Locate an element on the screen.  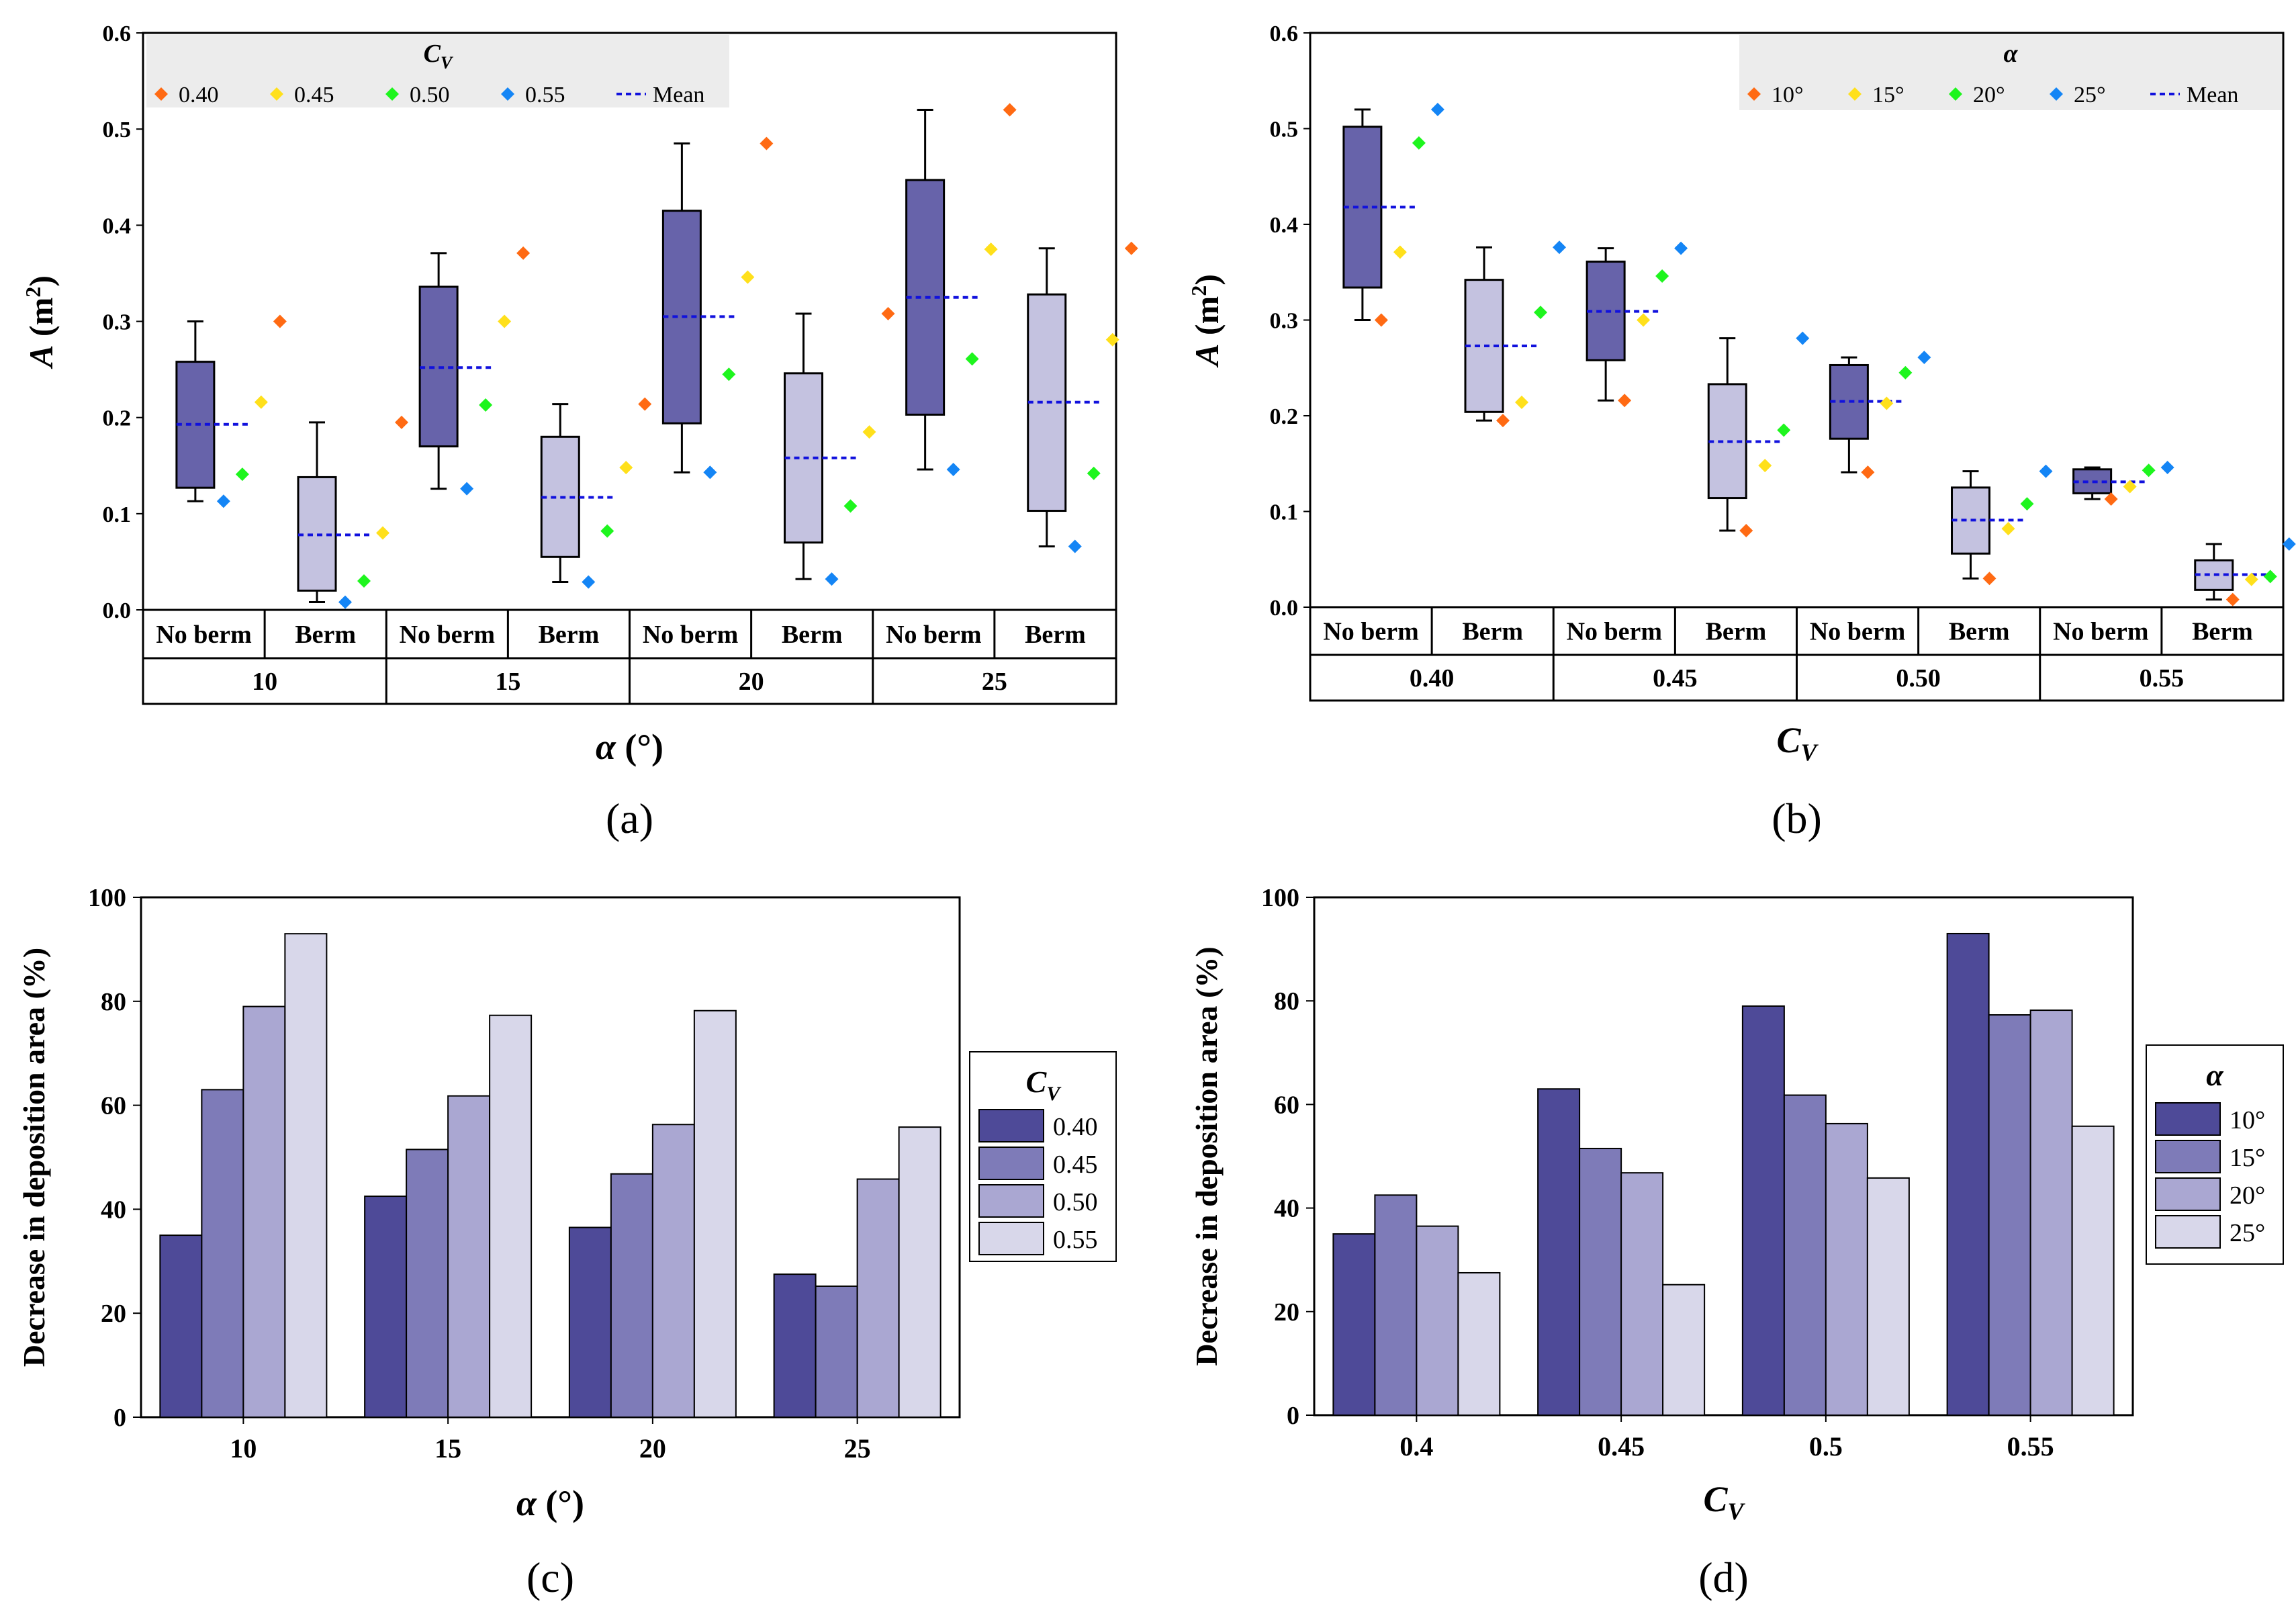
legend-item-label: 15° is located at coordinates (1888, 95).